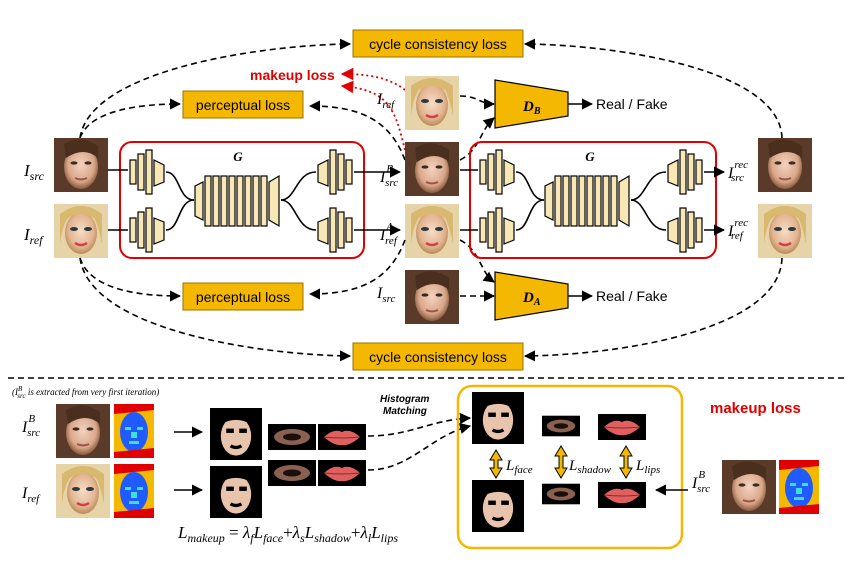 The width and height of the screenshot is (856, 562). I want to click on row1-face-mask, so click(236, 434).